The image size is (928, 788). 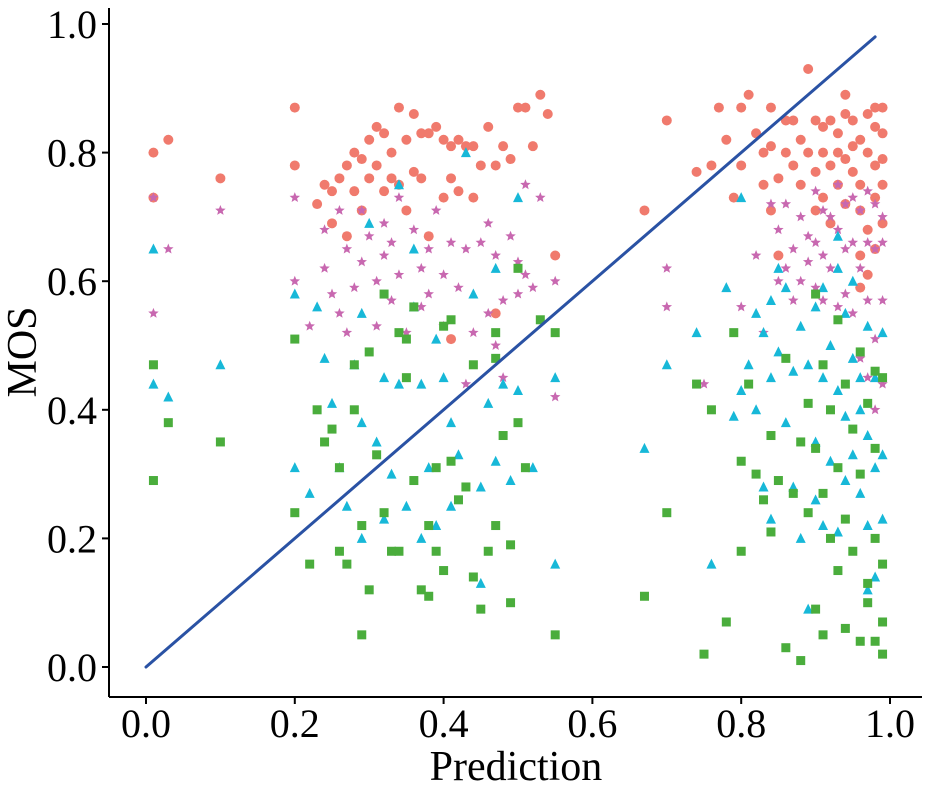 What do you see at coordinates (72, 667) in the screenshot?
I see `y-tick-label: 0.0` at bounding box center [72, 667].